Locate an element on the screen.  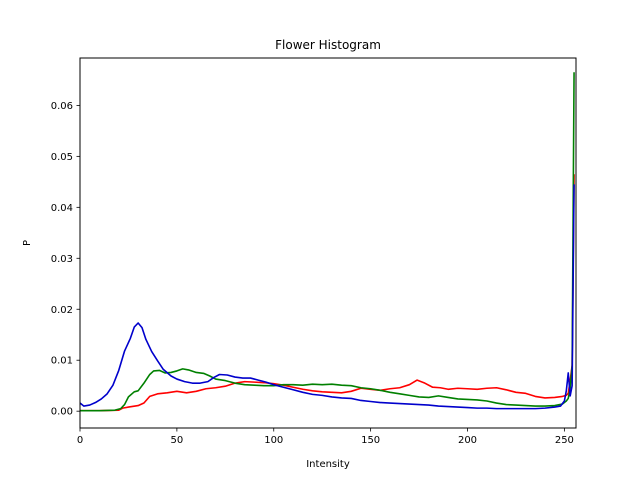
x-tick-label: 100 is located at coordinates (273, 440).